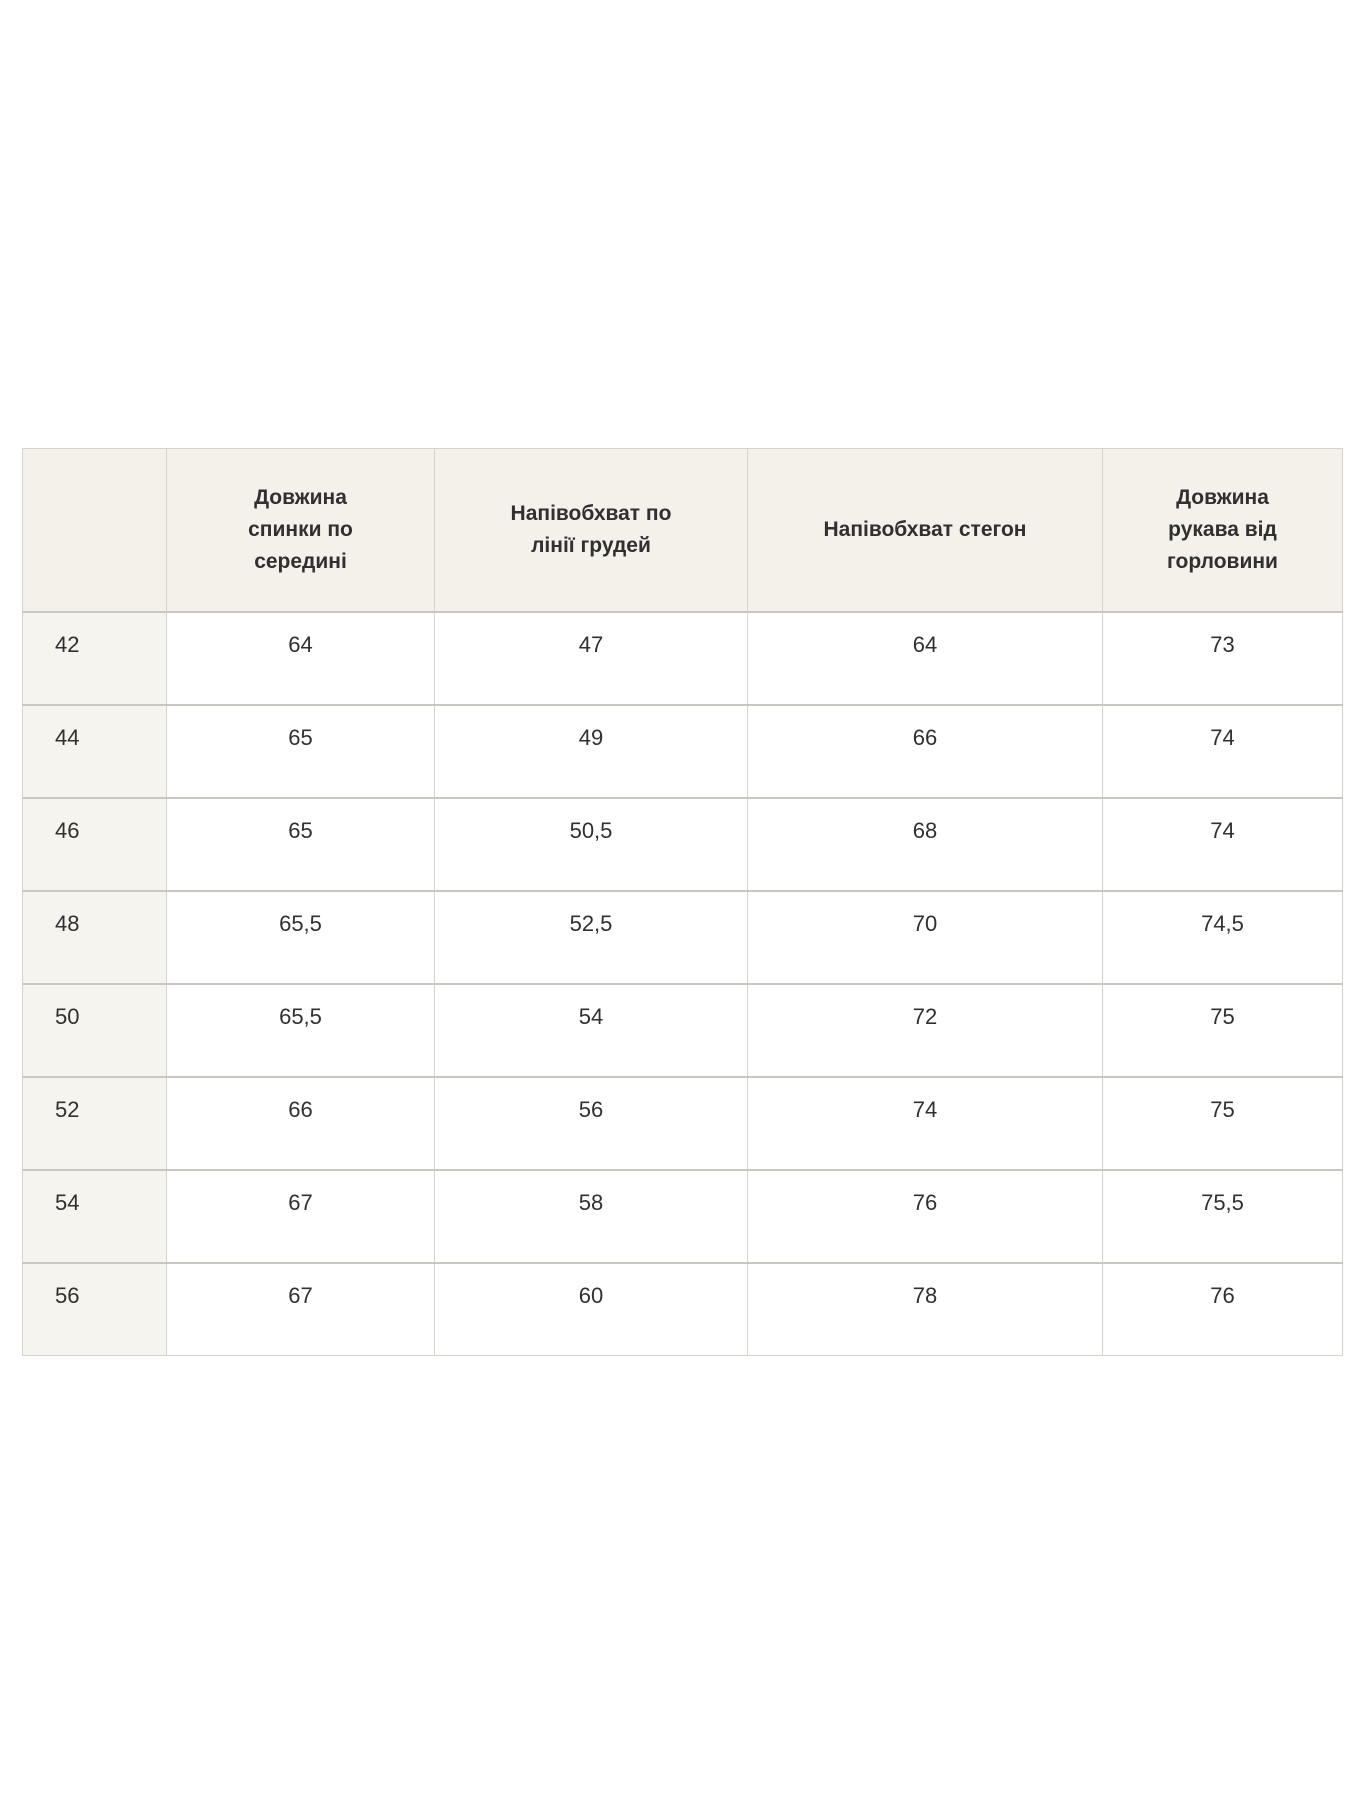 This screenshot has width=1350, height=1800. What do you see at coordinates (925, 843) in the screenshot?
I see `cell-hips-half-girth: 68` at bounding box center [925, 843].